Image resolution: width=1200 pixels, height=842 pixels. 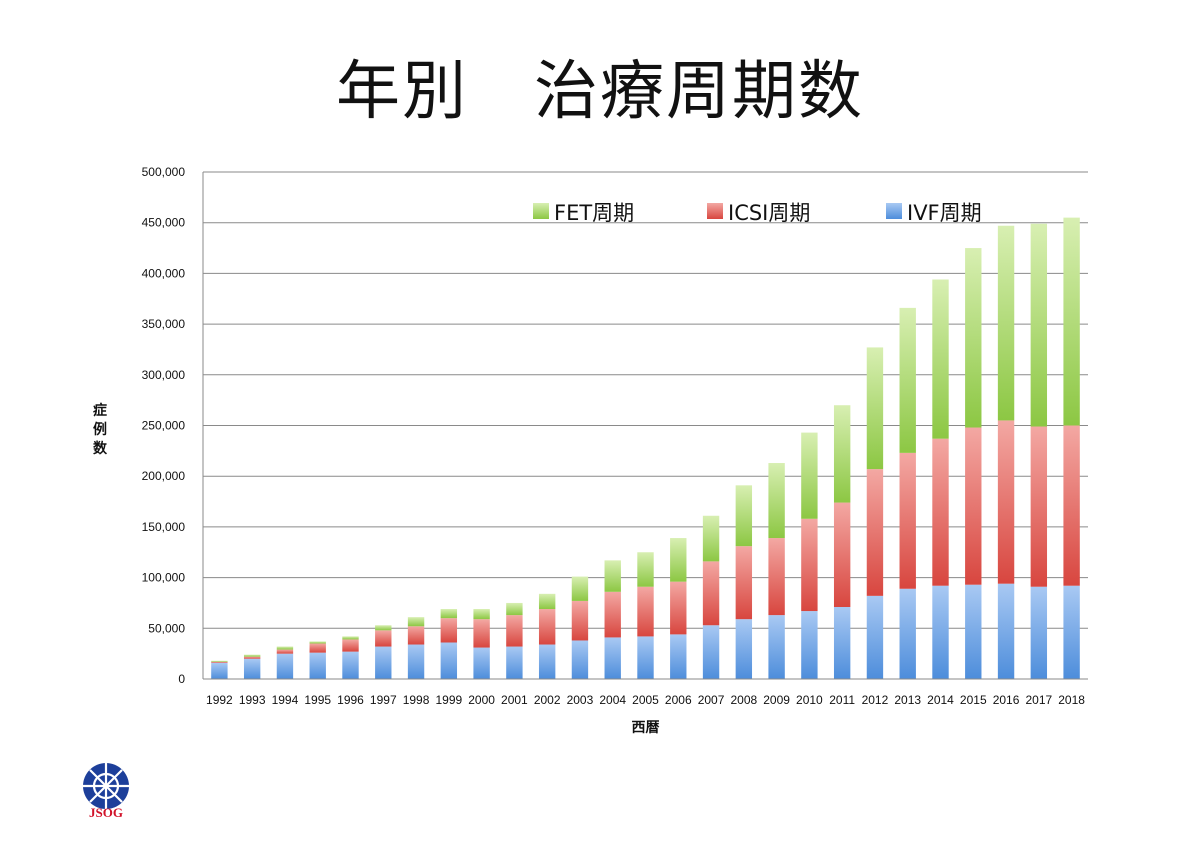 I want to click on bar-fet-2009, so click(x=776, y=501).